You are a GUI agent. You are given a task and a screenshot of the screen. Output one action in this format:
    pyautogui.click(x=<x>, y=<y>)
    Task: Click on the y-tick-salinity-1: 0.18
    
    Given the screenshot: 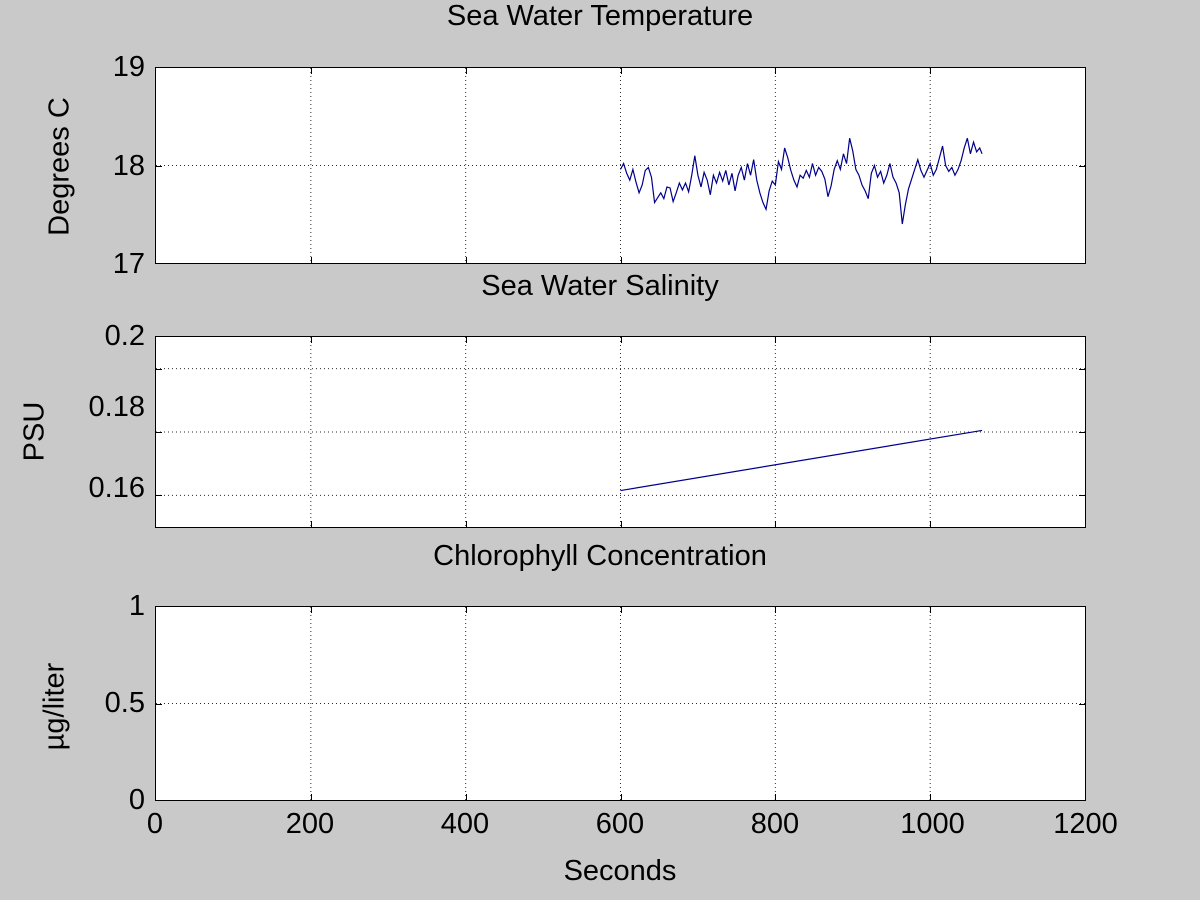 What is the action you would take?
    pyautogui.click(x=116, y=407)
    